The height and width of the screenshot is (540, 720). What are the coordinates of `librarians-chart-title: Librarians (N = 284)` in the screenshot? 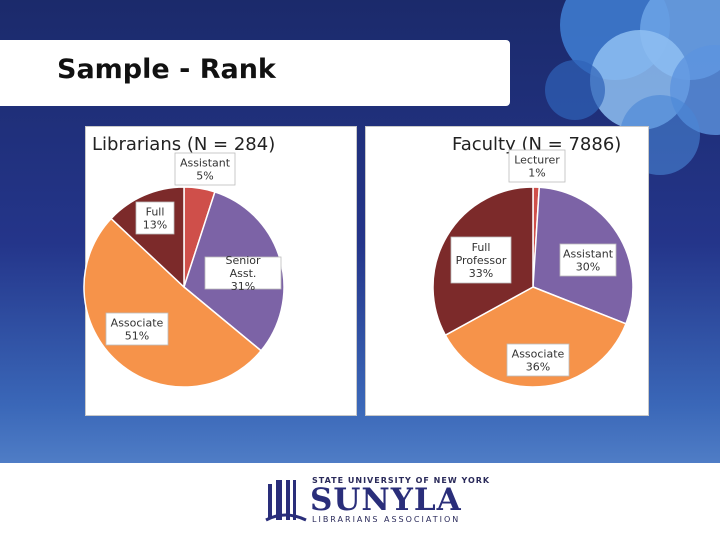 It's located at (184, 144).